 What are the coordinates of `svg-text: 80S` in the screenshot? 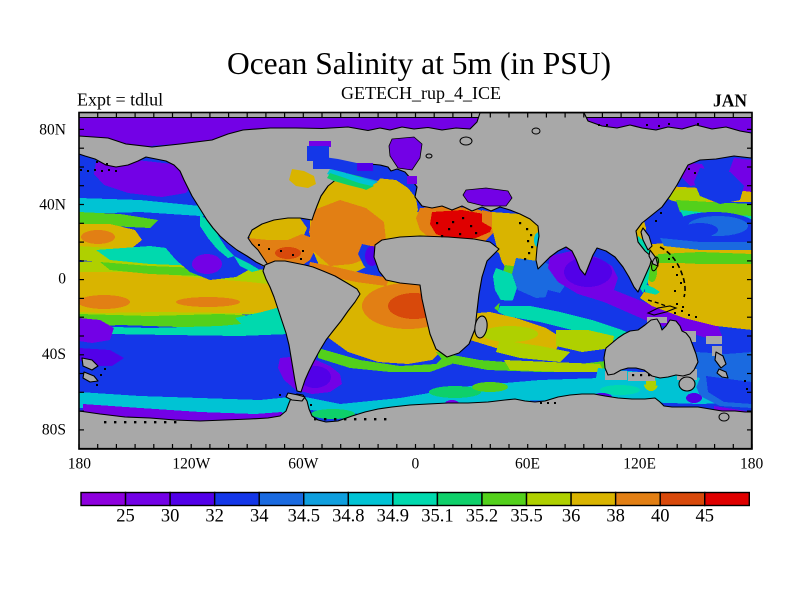 It's located at (54, 430).